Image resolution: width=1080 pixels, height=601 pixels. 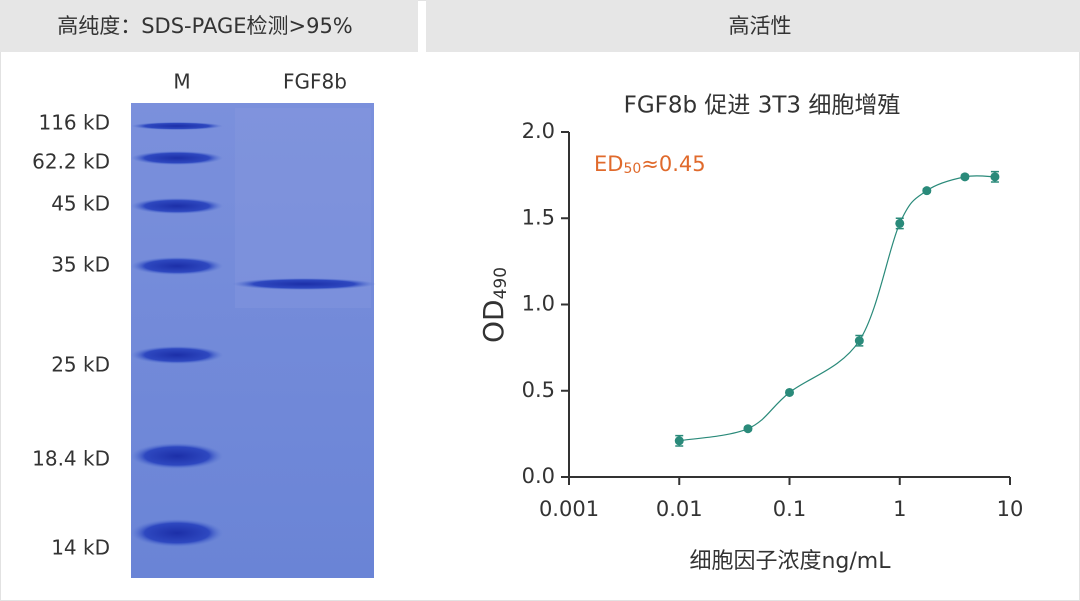 I want to click on x-tick-label: 0.1, so click(x=789, y=509).